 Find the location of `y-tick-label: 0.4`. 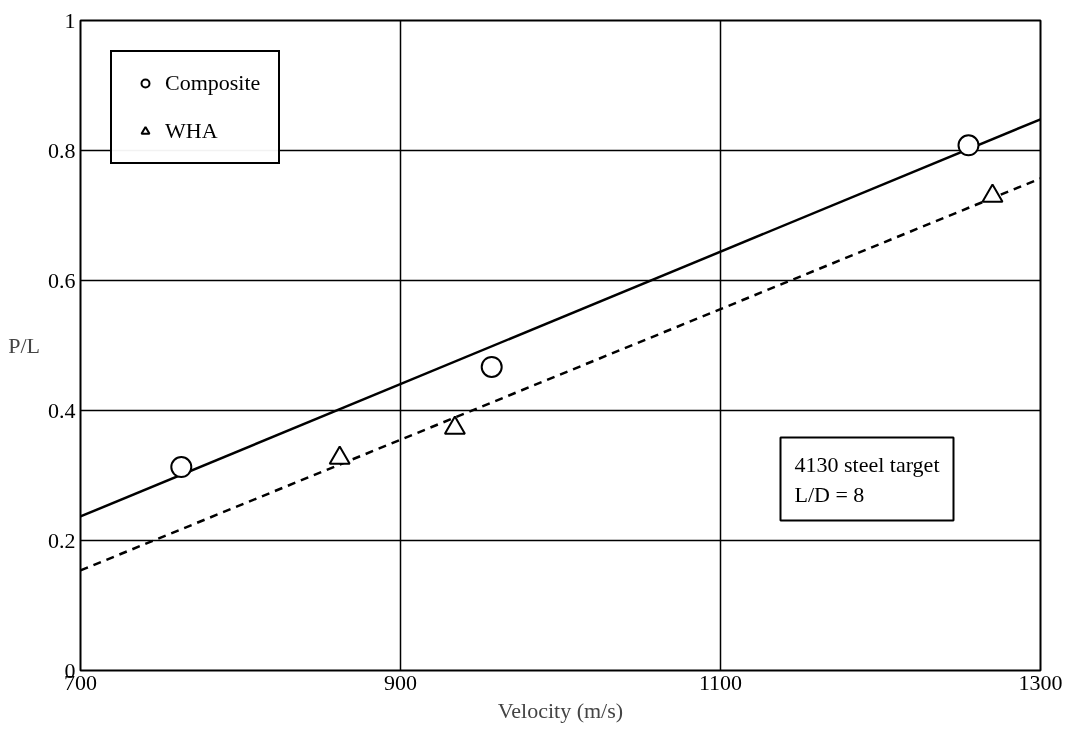

y-tick-label: 0.4 is located at coordinates (62, 410).